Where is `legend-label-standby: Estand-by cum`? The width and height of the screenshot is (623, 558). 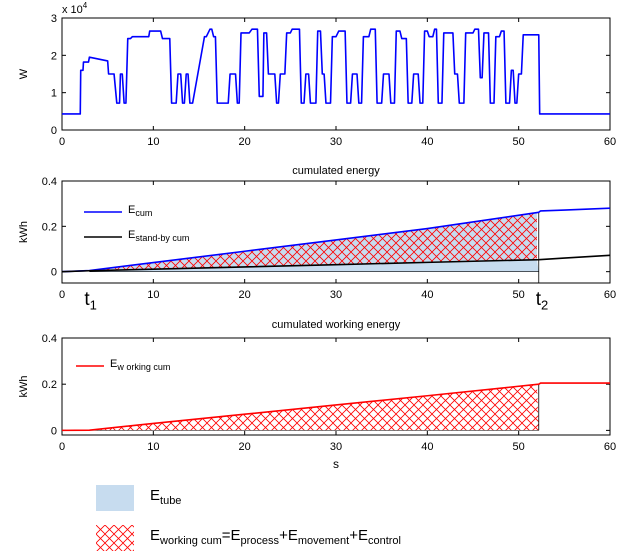 legend-label-standby: Estand-by cum is located at coordinates (158, 236).